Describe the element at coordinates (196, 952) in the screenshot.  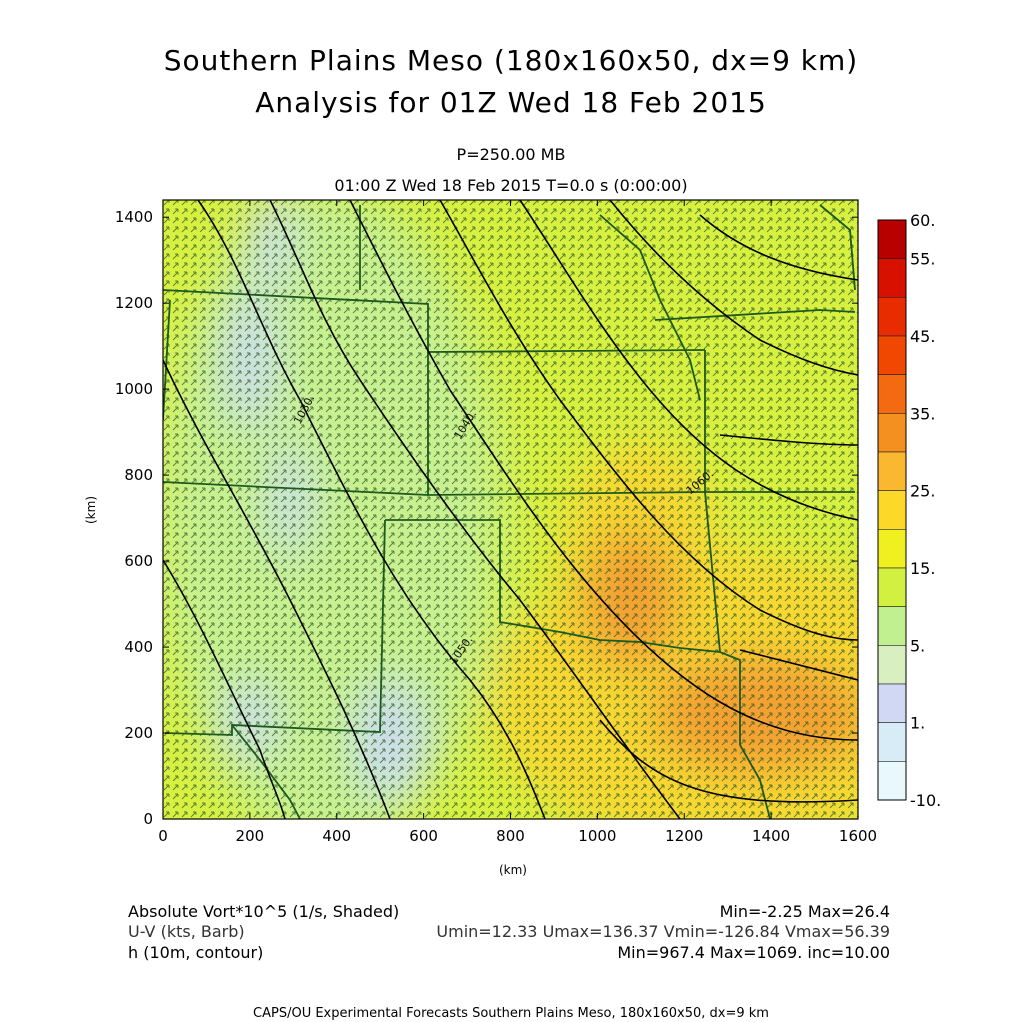
I see `field-info-3-name: h (10m, contour)` at that location.